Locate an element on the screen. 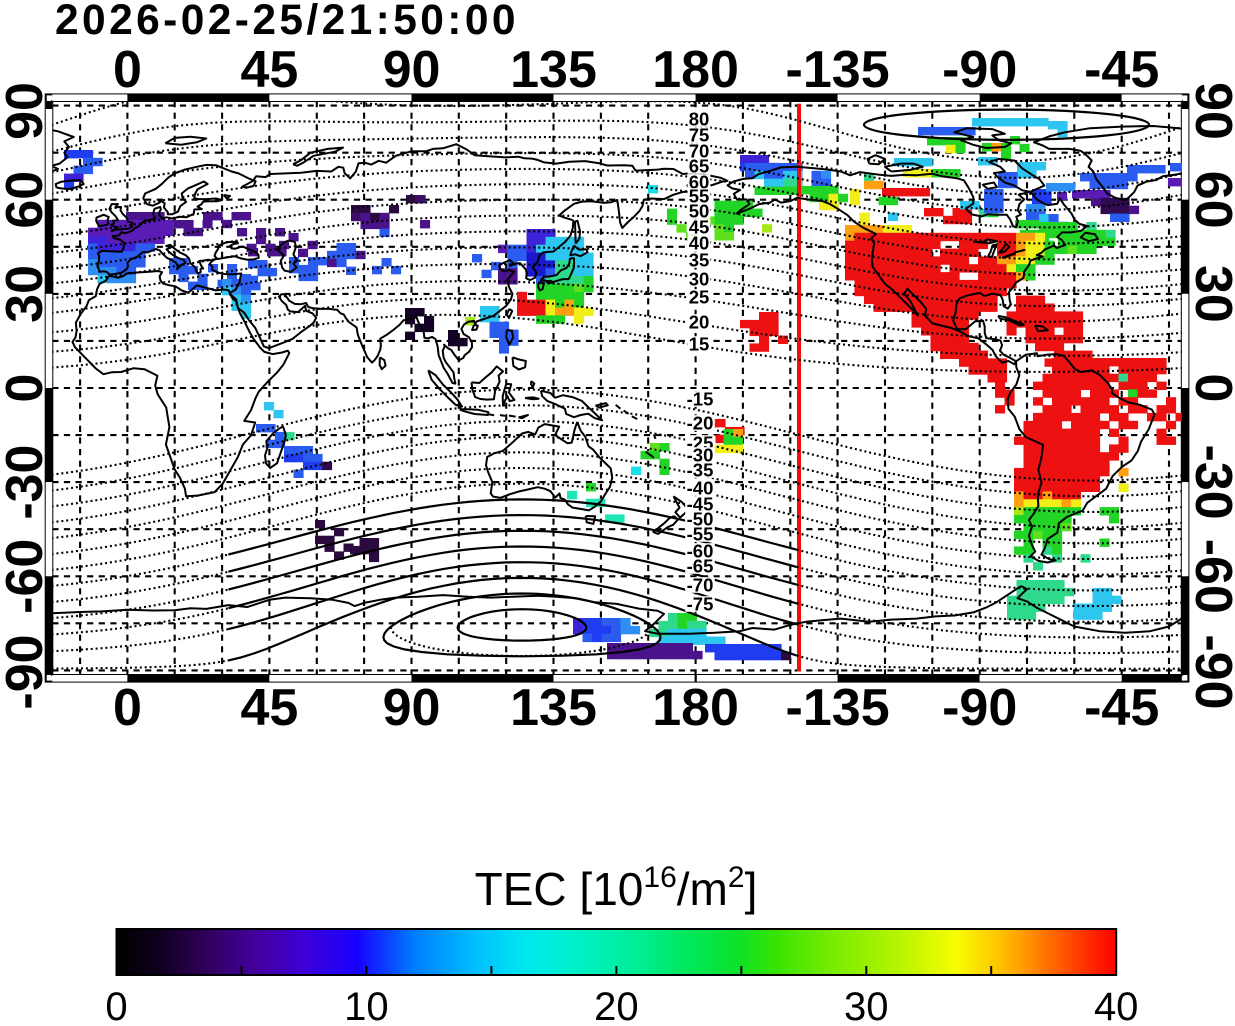 The image size is (1235, 1026). svg-text: 80 is located at coordinates (699, 119).